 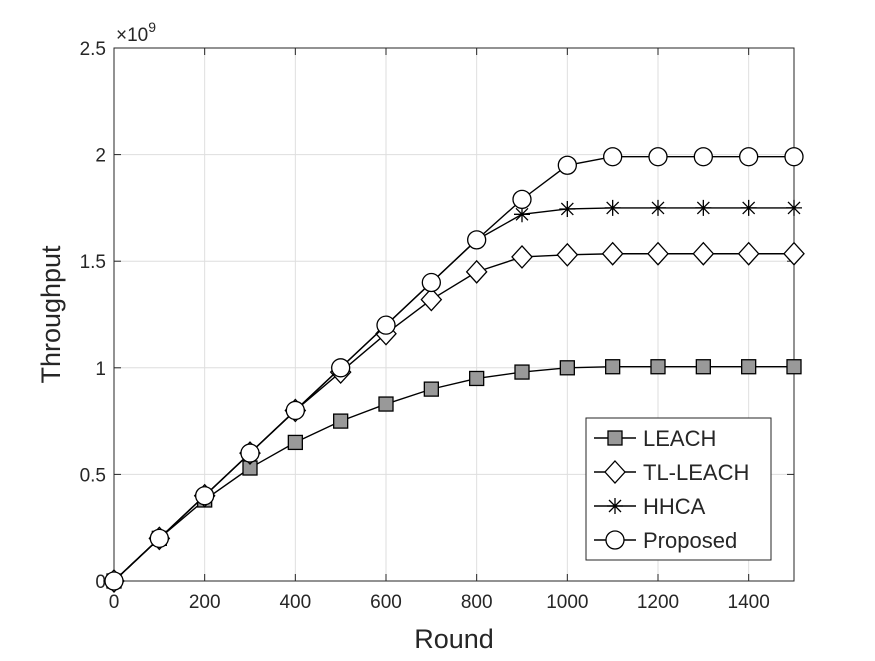 What do you see at coordinates (100, 582) in the screenshot?
I see `y-tick-label: 0` at bounding box center [100, 582].